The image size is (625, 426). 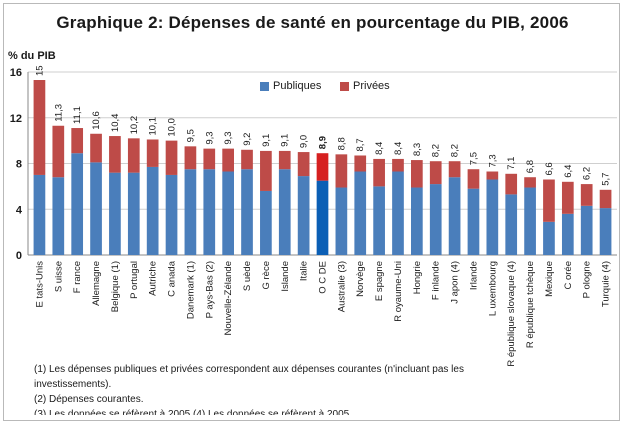 I want to click on category-label: Allemagne, so click(x=96, y=283).